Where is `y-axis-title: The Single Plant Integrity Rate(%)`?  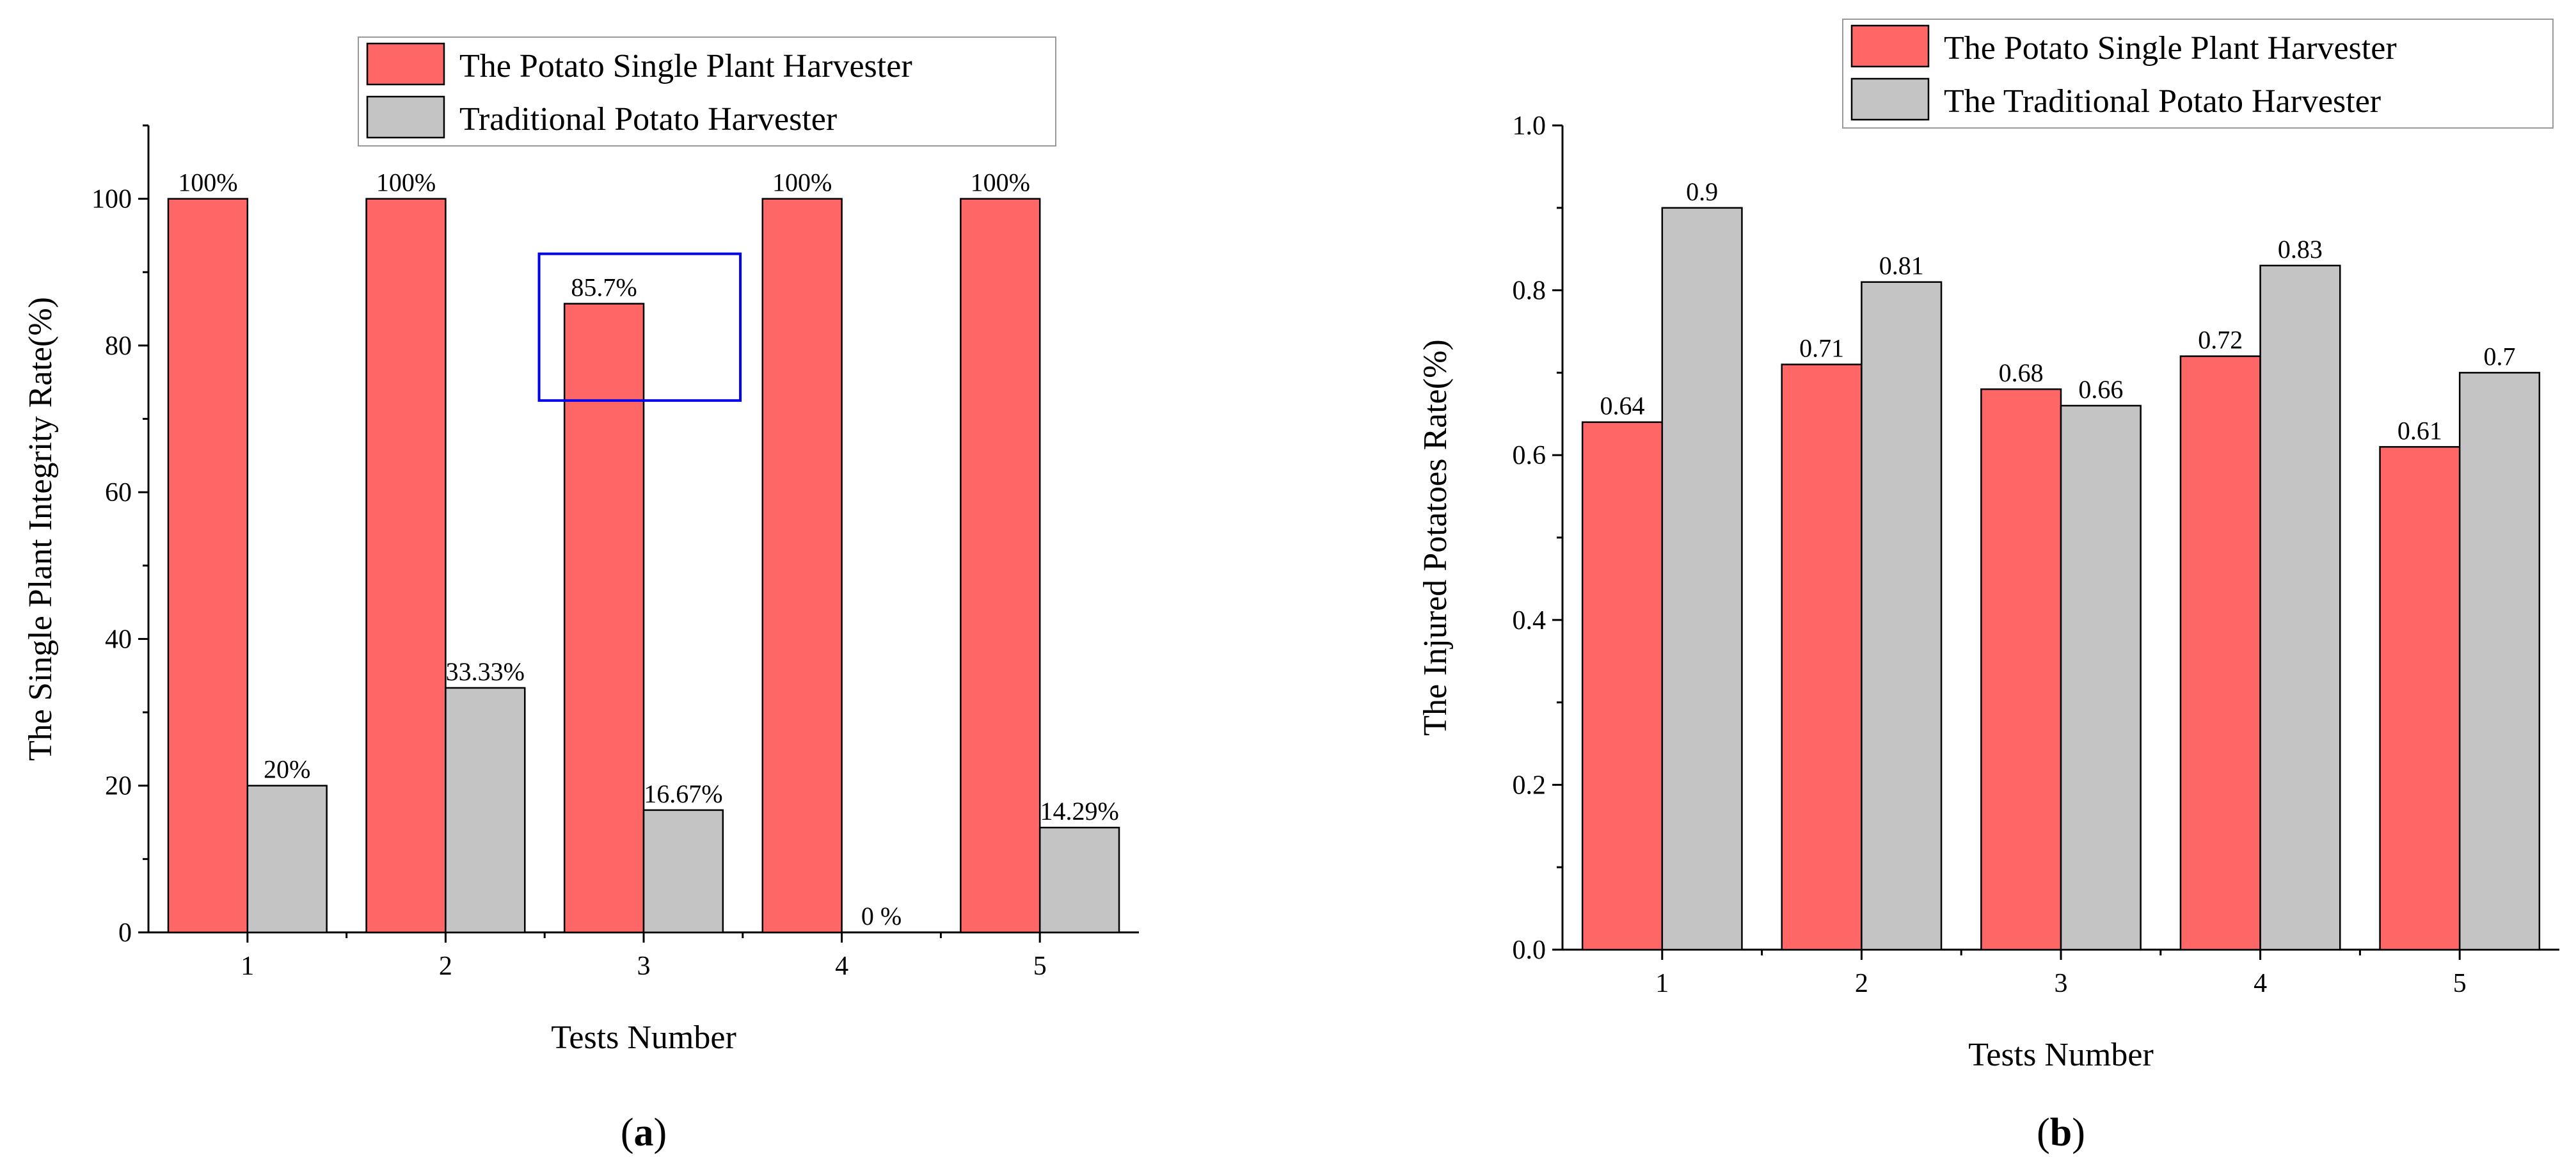 y-axis-title: The Single Plant Integrity Rate(%) is located at coordinates (41, 529).